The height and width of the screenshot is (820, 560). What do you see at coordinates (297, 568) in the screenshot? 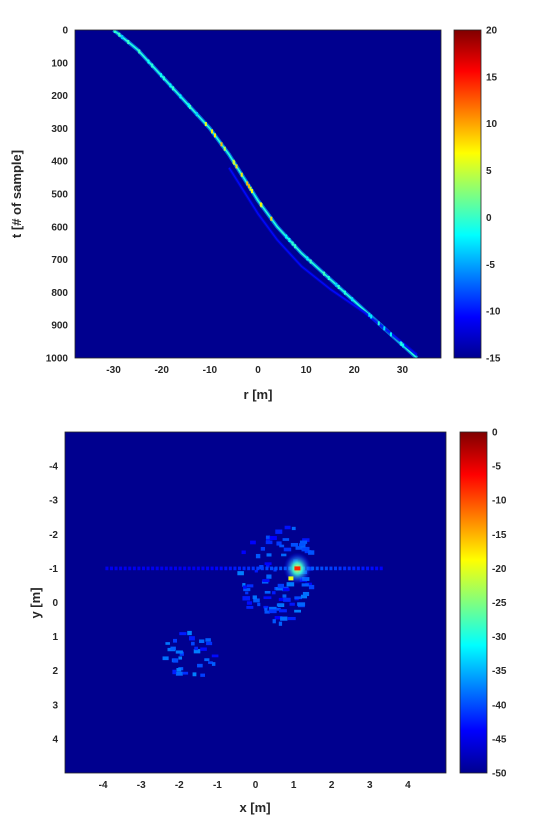
I see `peak-point` at bounding box center [297, 568].